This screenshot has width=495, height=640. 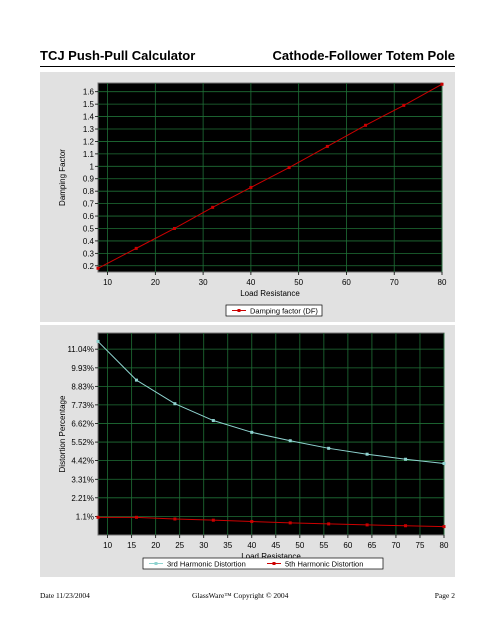 What do you see at coordinates (89, 154) in the screenshot?
I see `y-tick-label: 1.1` at bounding box center [89, 154].